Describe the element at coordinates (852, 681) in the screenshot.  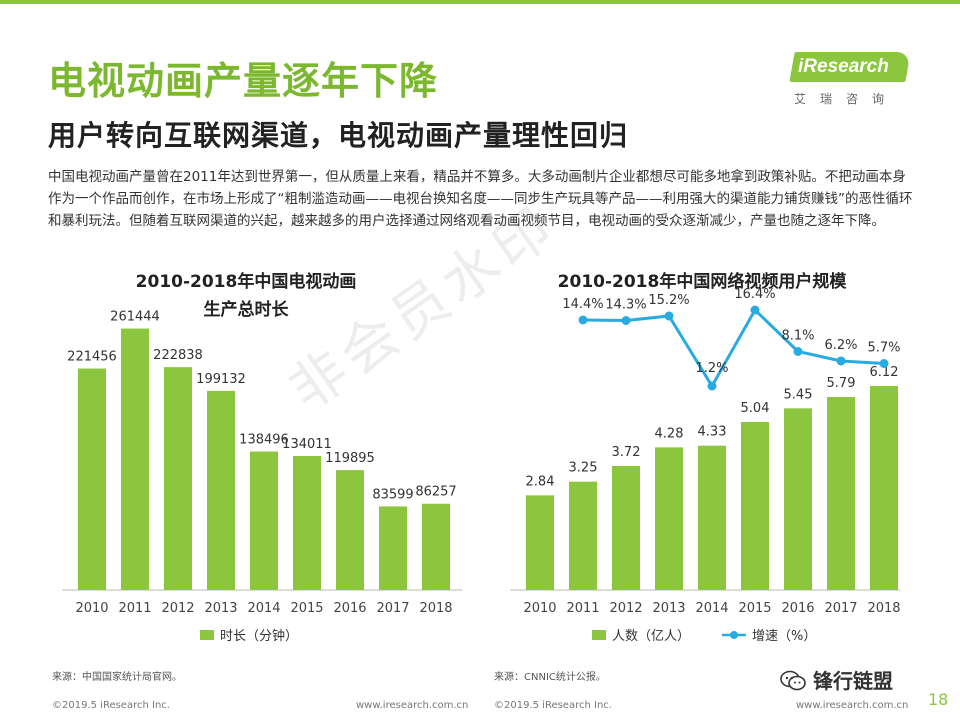
I see `wechat-account-name: 锋行链盟` at that location.